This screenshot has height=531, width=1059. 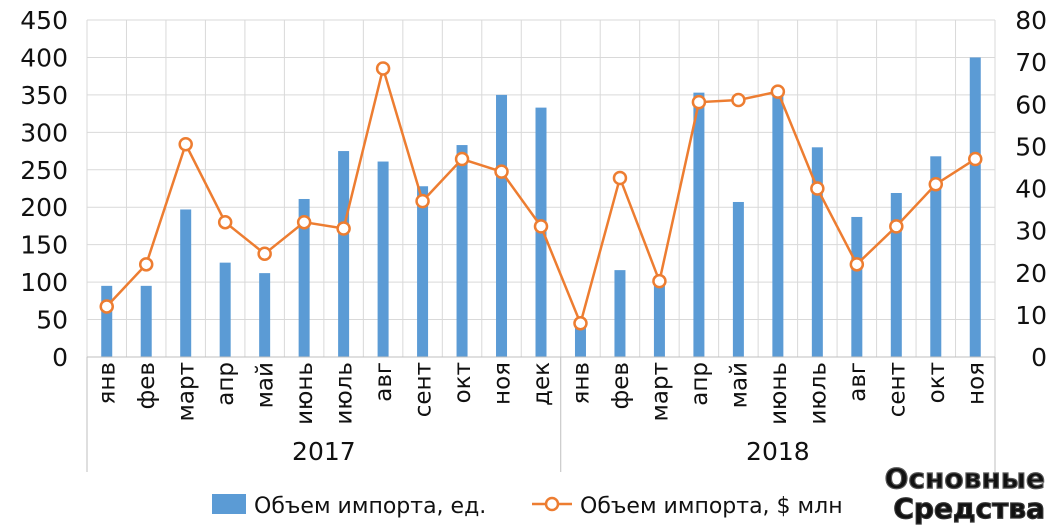 I want to click on left-tick-label: 300, so click(x=44, y=132).